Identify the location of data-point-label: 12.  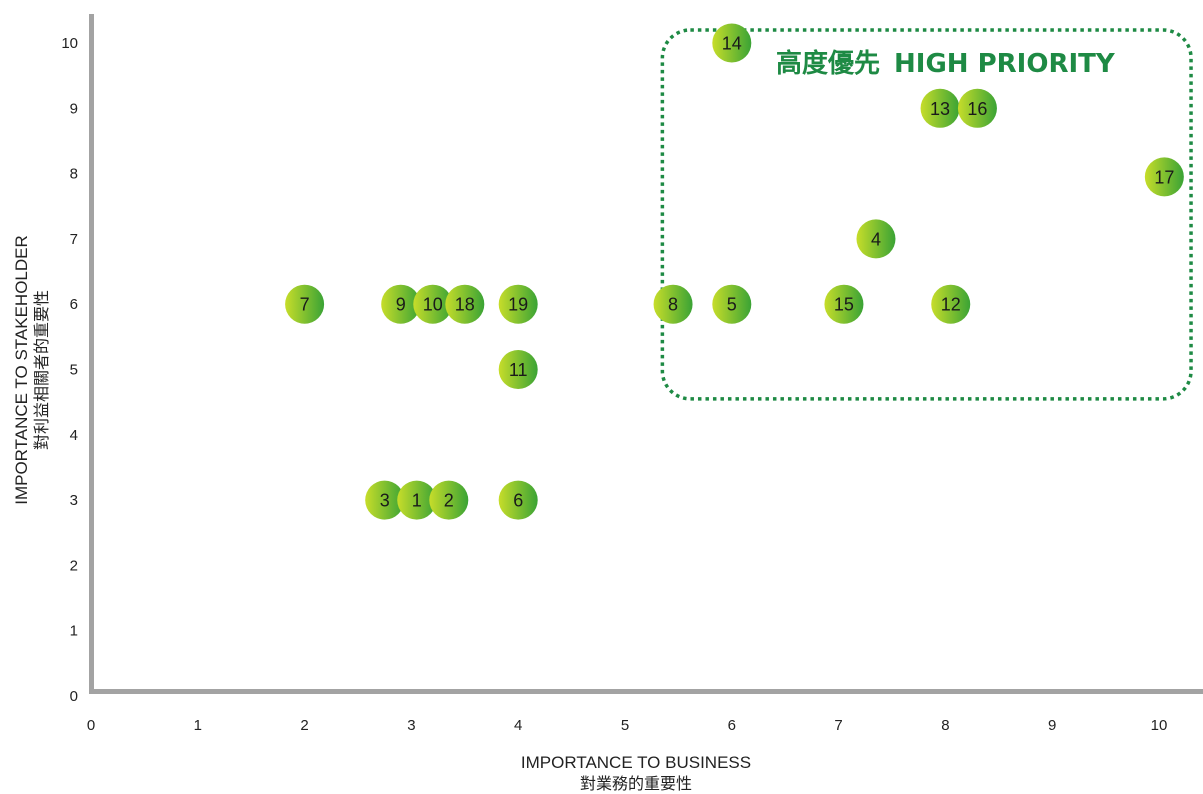
(951, 305).